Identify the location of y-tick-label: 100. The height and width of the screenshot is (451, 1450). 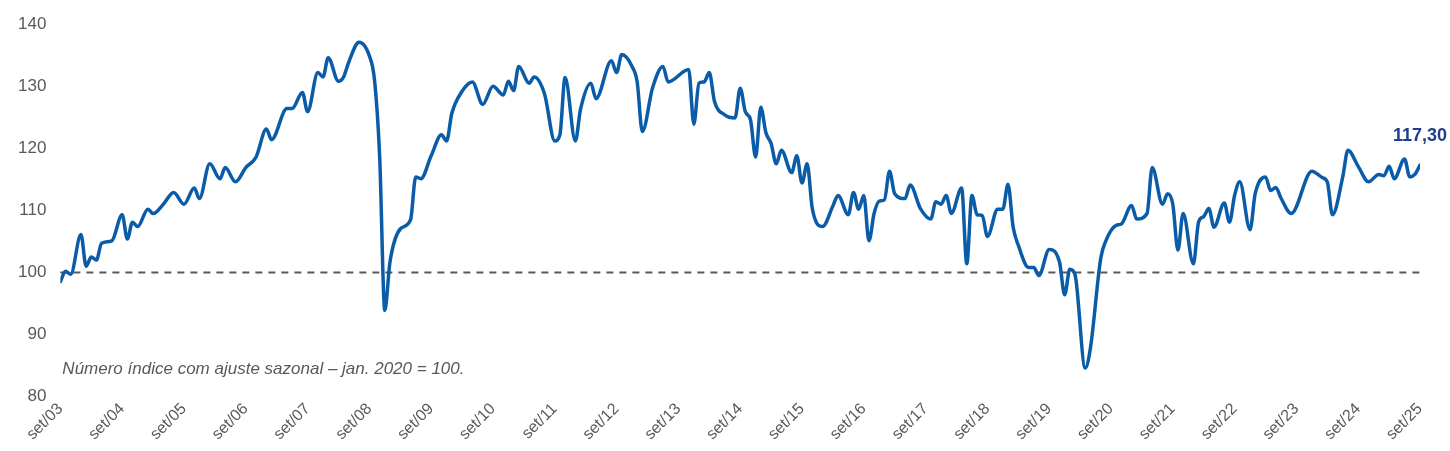
(32, 272).